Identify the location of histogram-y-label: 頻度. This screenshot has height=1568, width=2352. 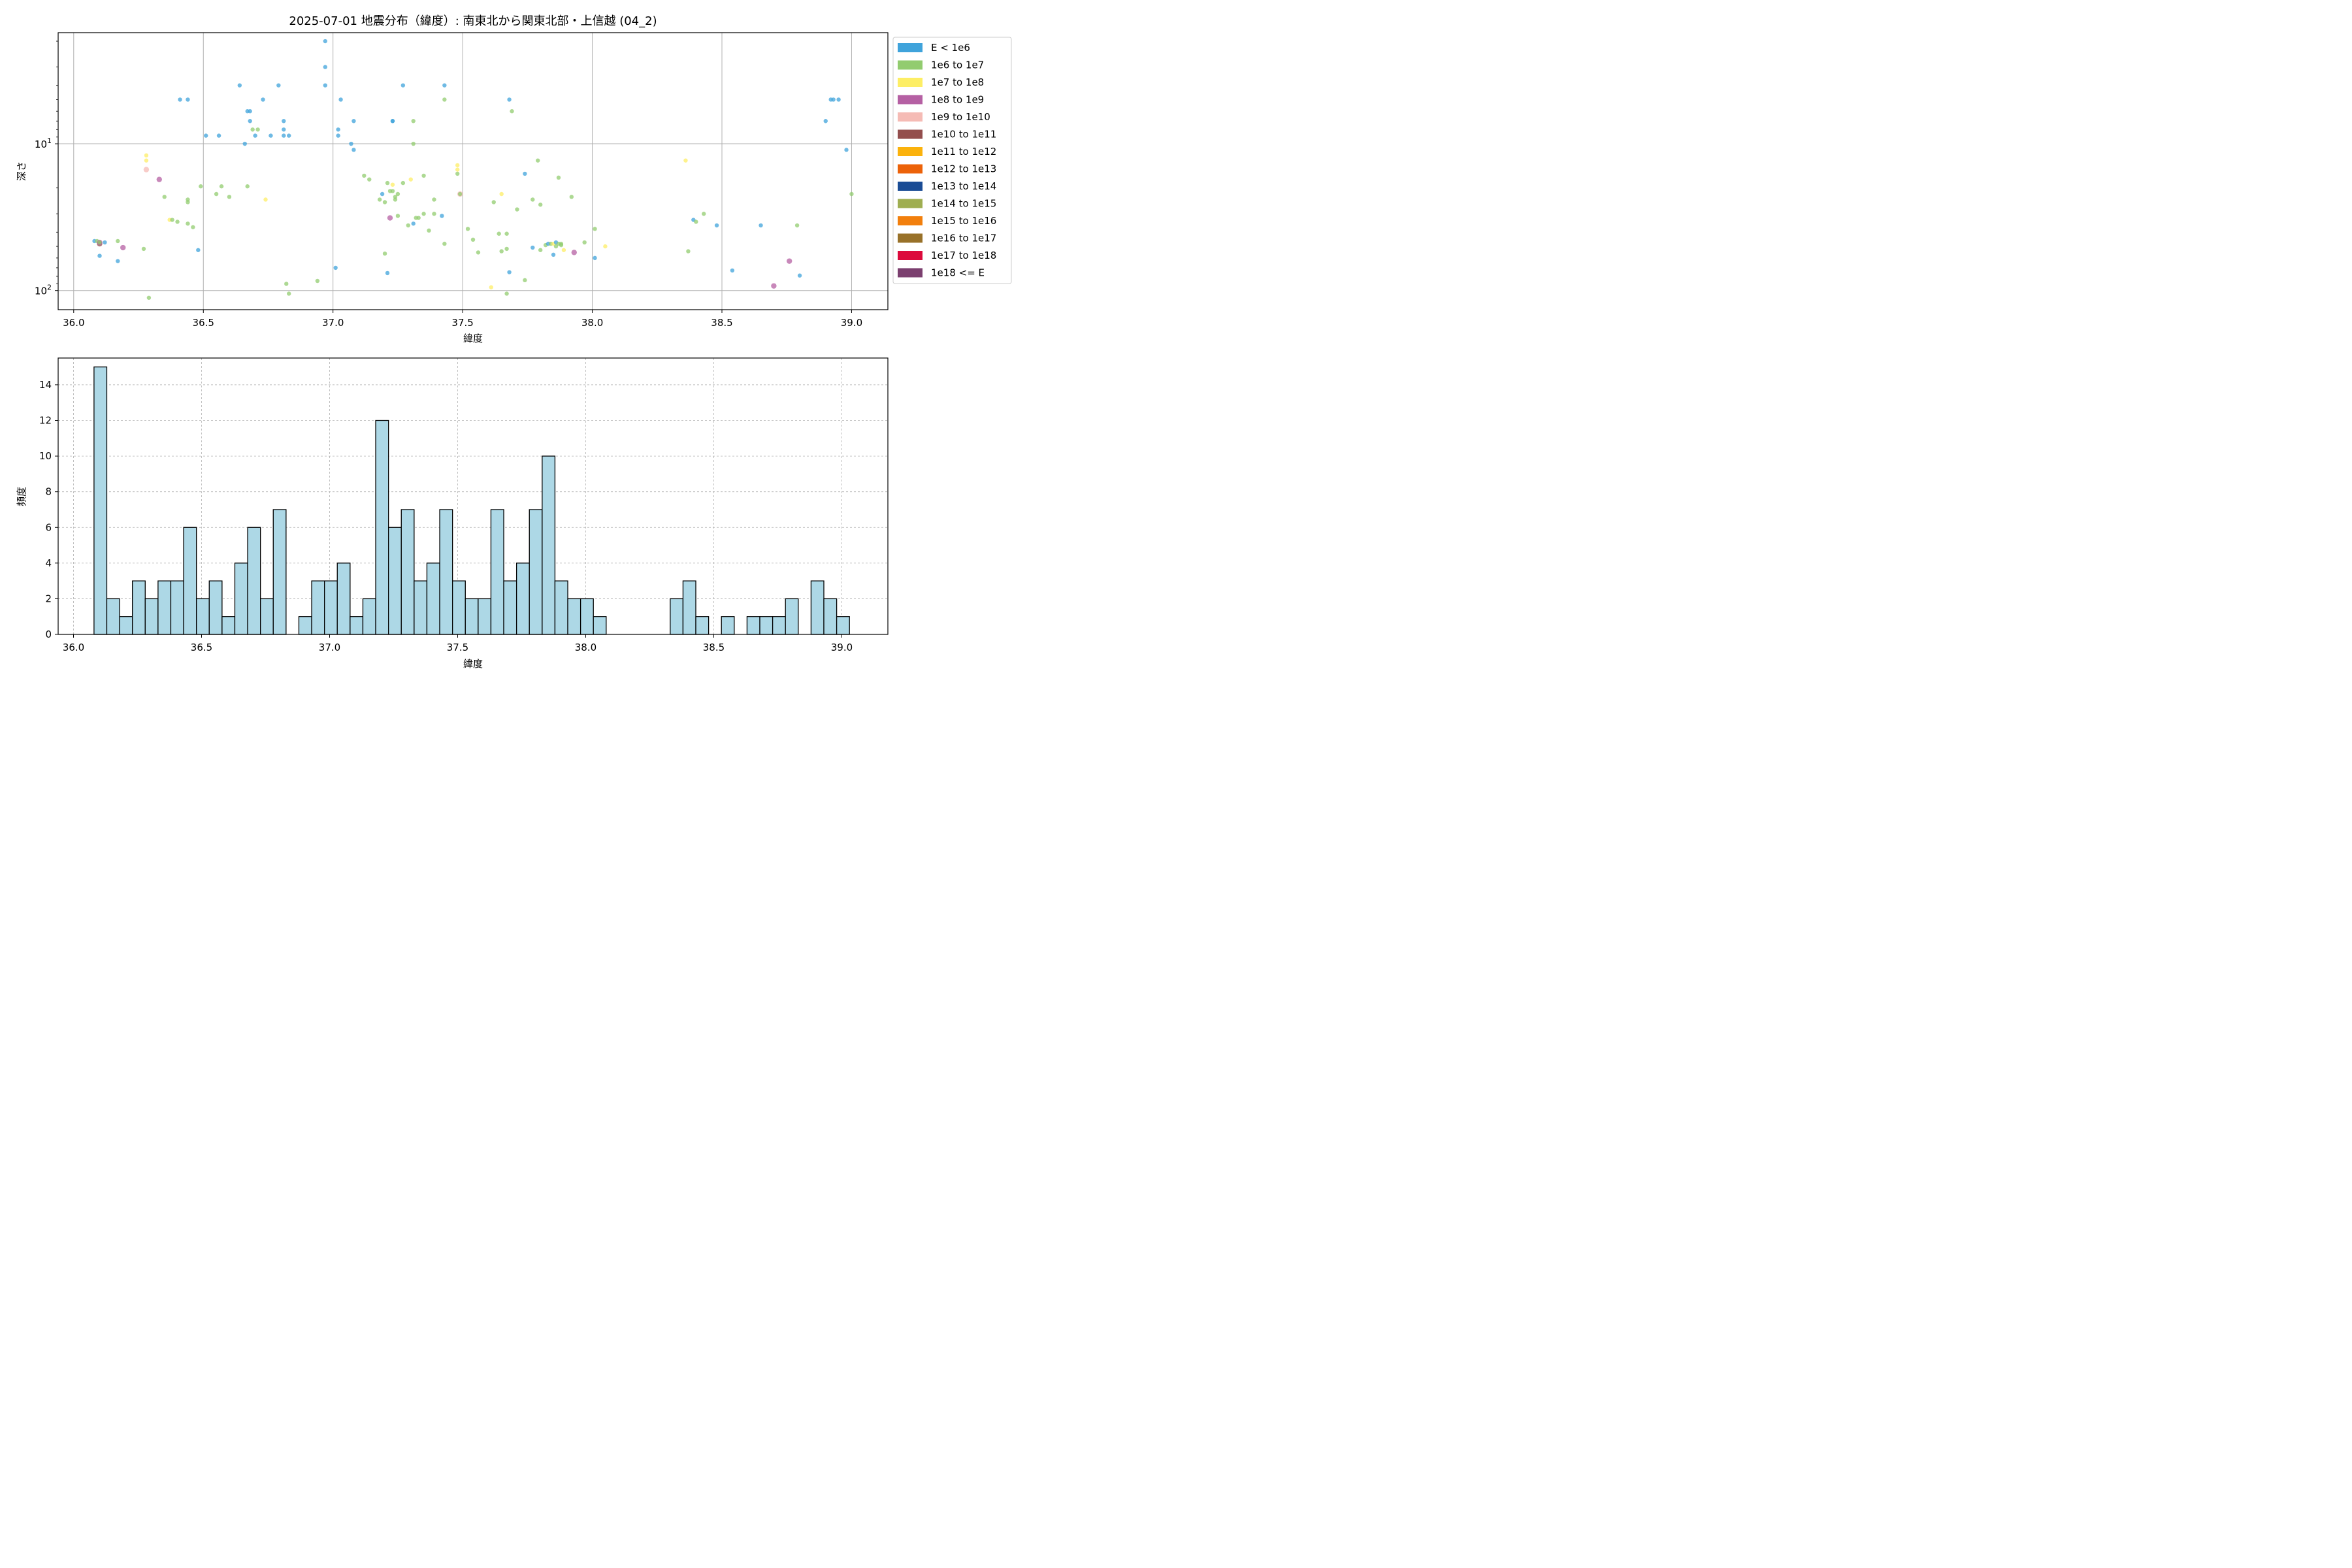
(21, 496).